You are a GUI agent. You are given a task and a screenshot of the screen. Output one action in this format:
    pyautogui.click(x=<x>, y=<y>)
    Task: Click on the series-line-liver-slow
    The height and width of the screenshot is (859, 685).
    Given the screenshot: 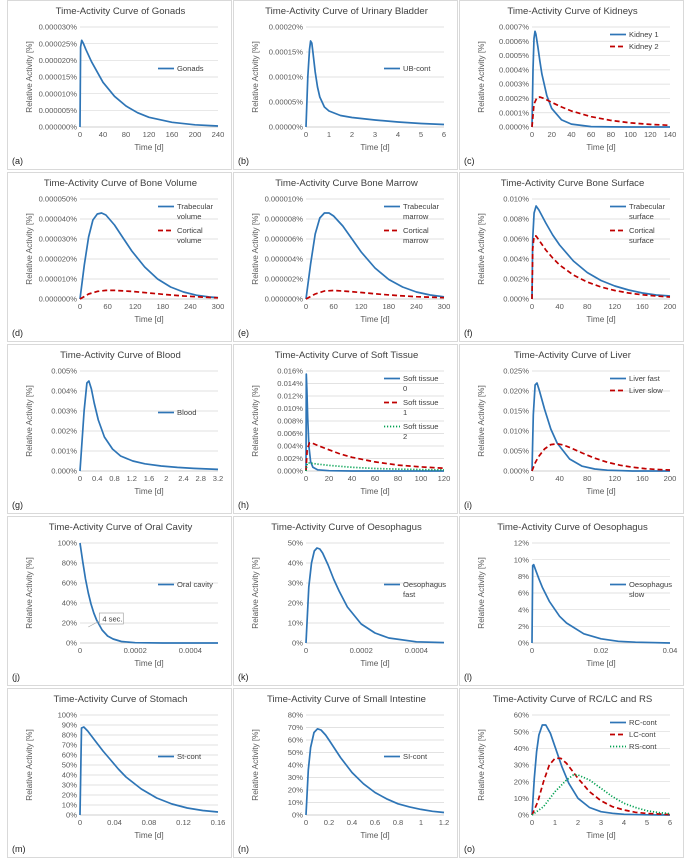 What is the action you would take?
    pyautogui.click(x=601, y=457)
    